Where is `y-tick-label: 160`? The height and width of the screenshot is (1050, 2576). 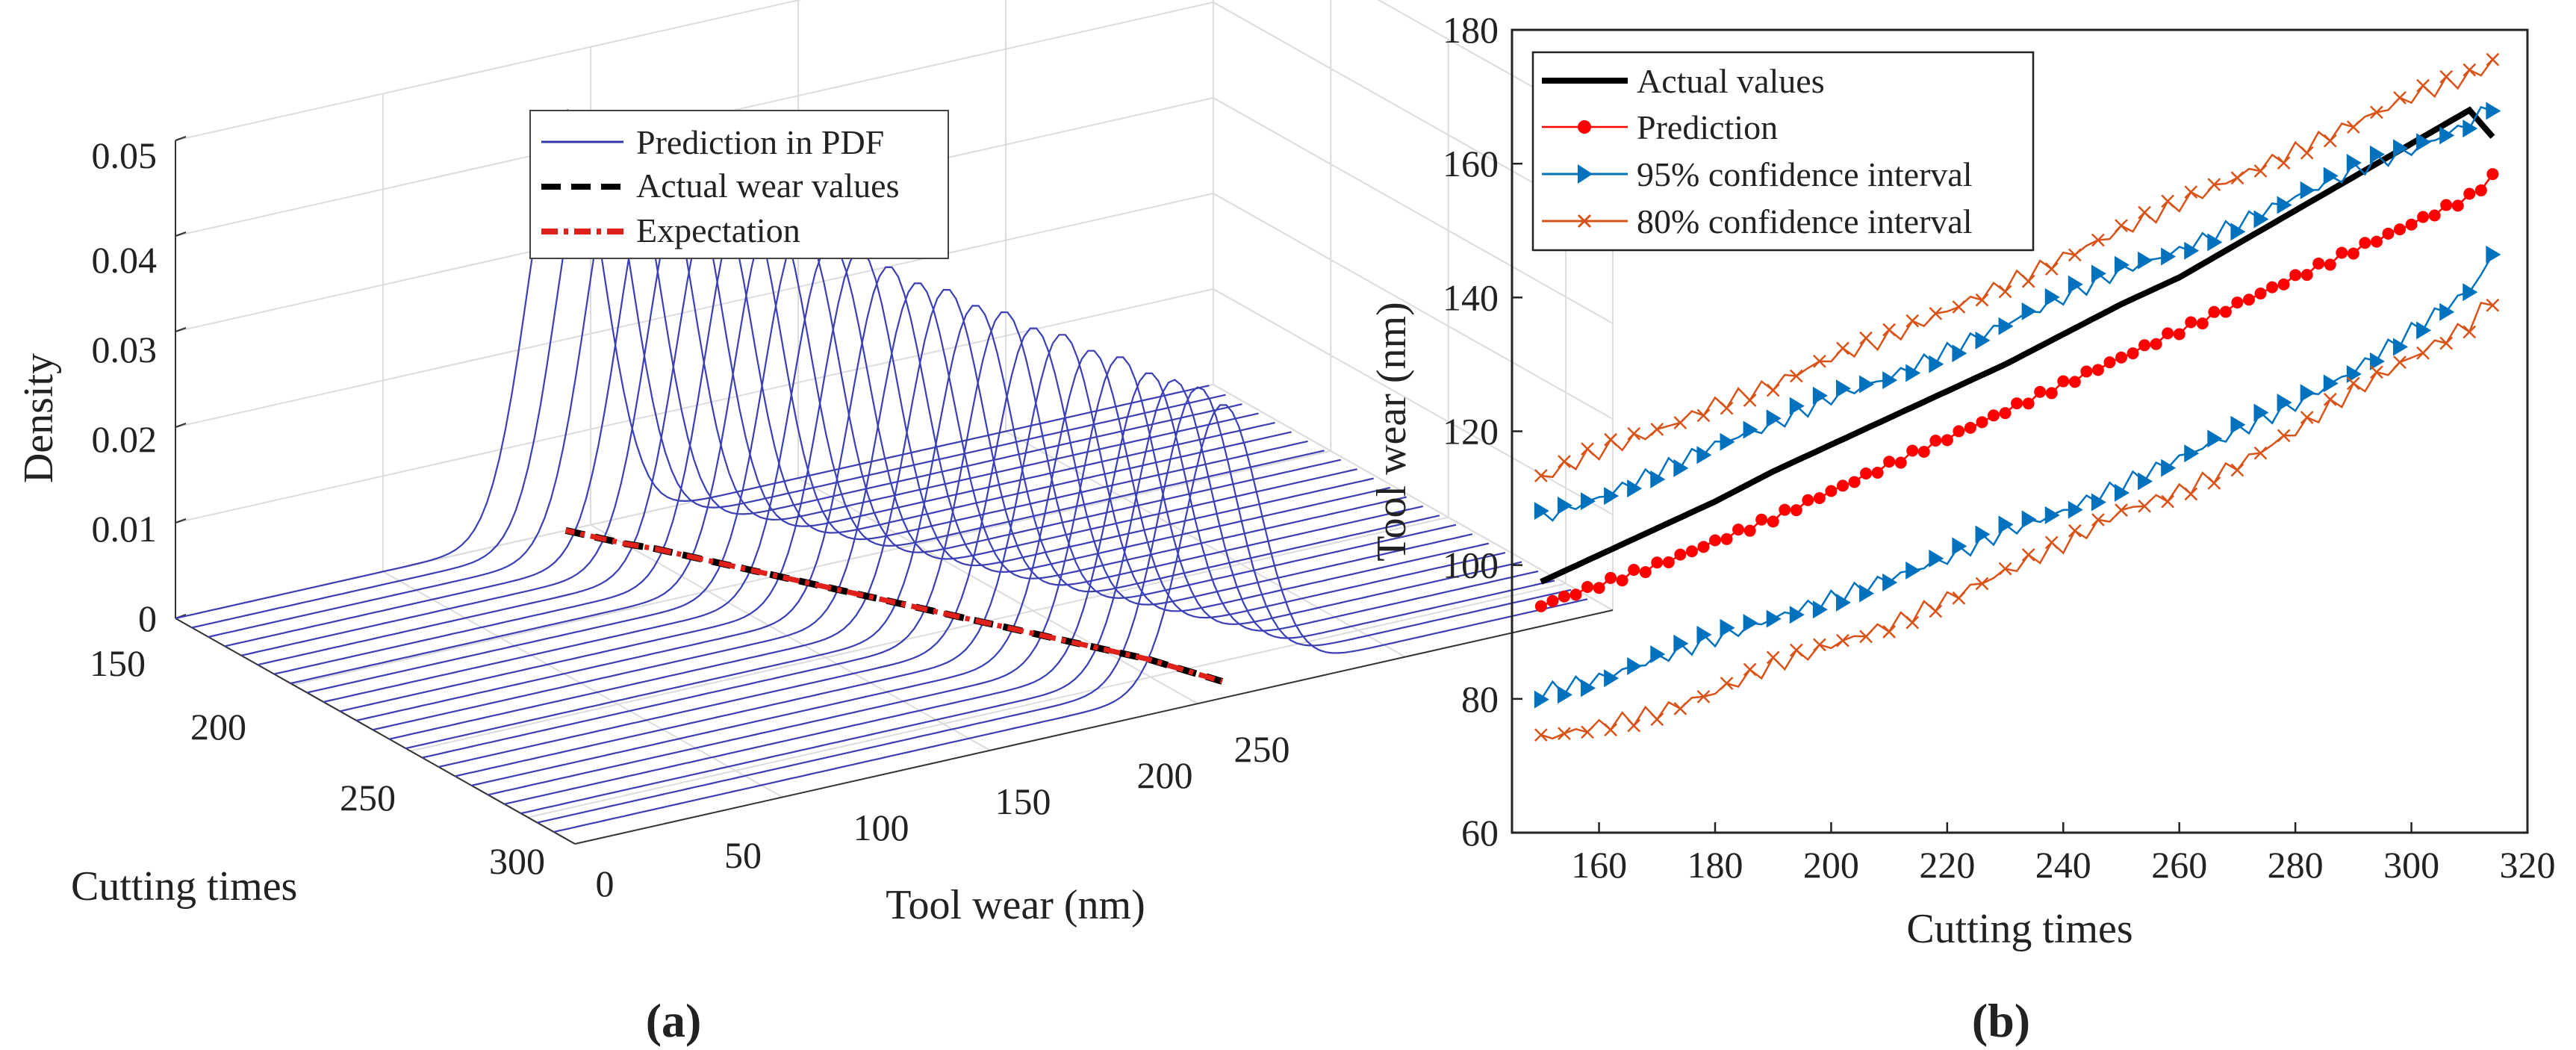
y-tick-label: 160 is located at coordinates (1471, 163).